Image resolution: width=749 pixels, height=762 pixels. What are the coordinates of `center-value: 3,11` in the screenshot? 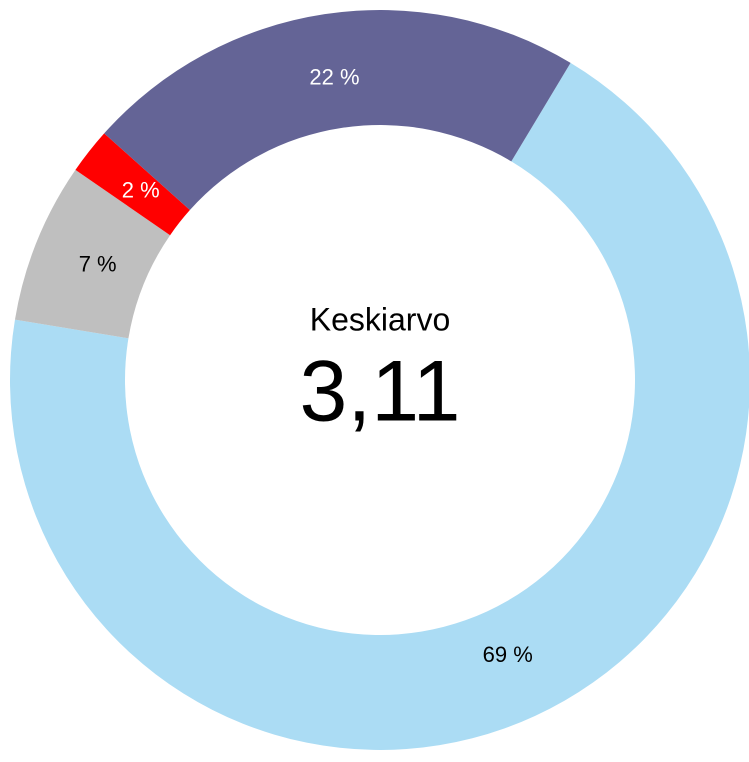 It's located at (380, 392).